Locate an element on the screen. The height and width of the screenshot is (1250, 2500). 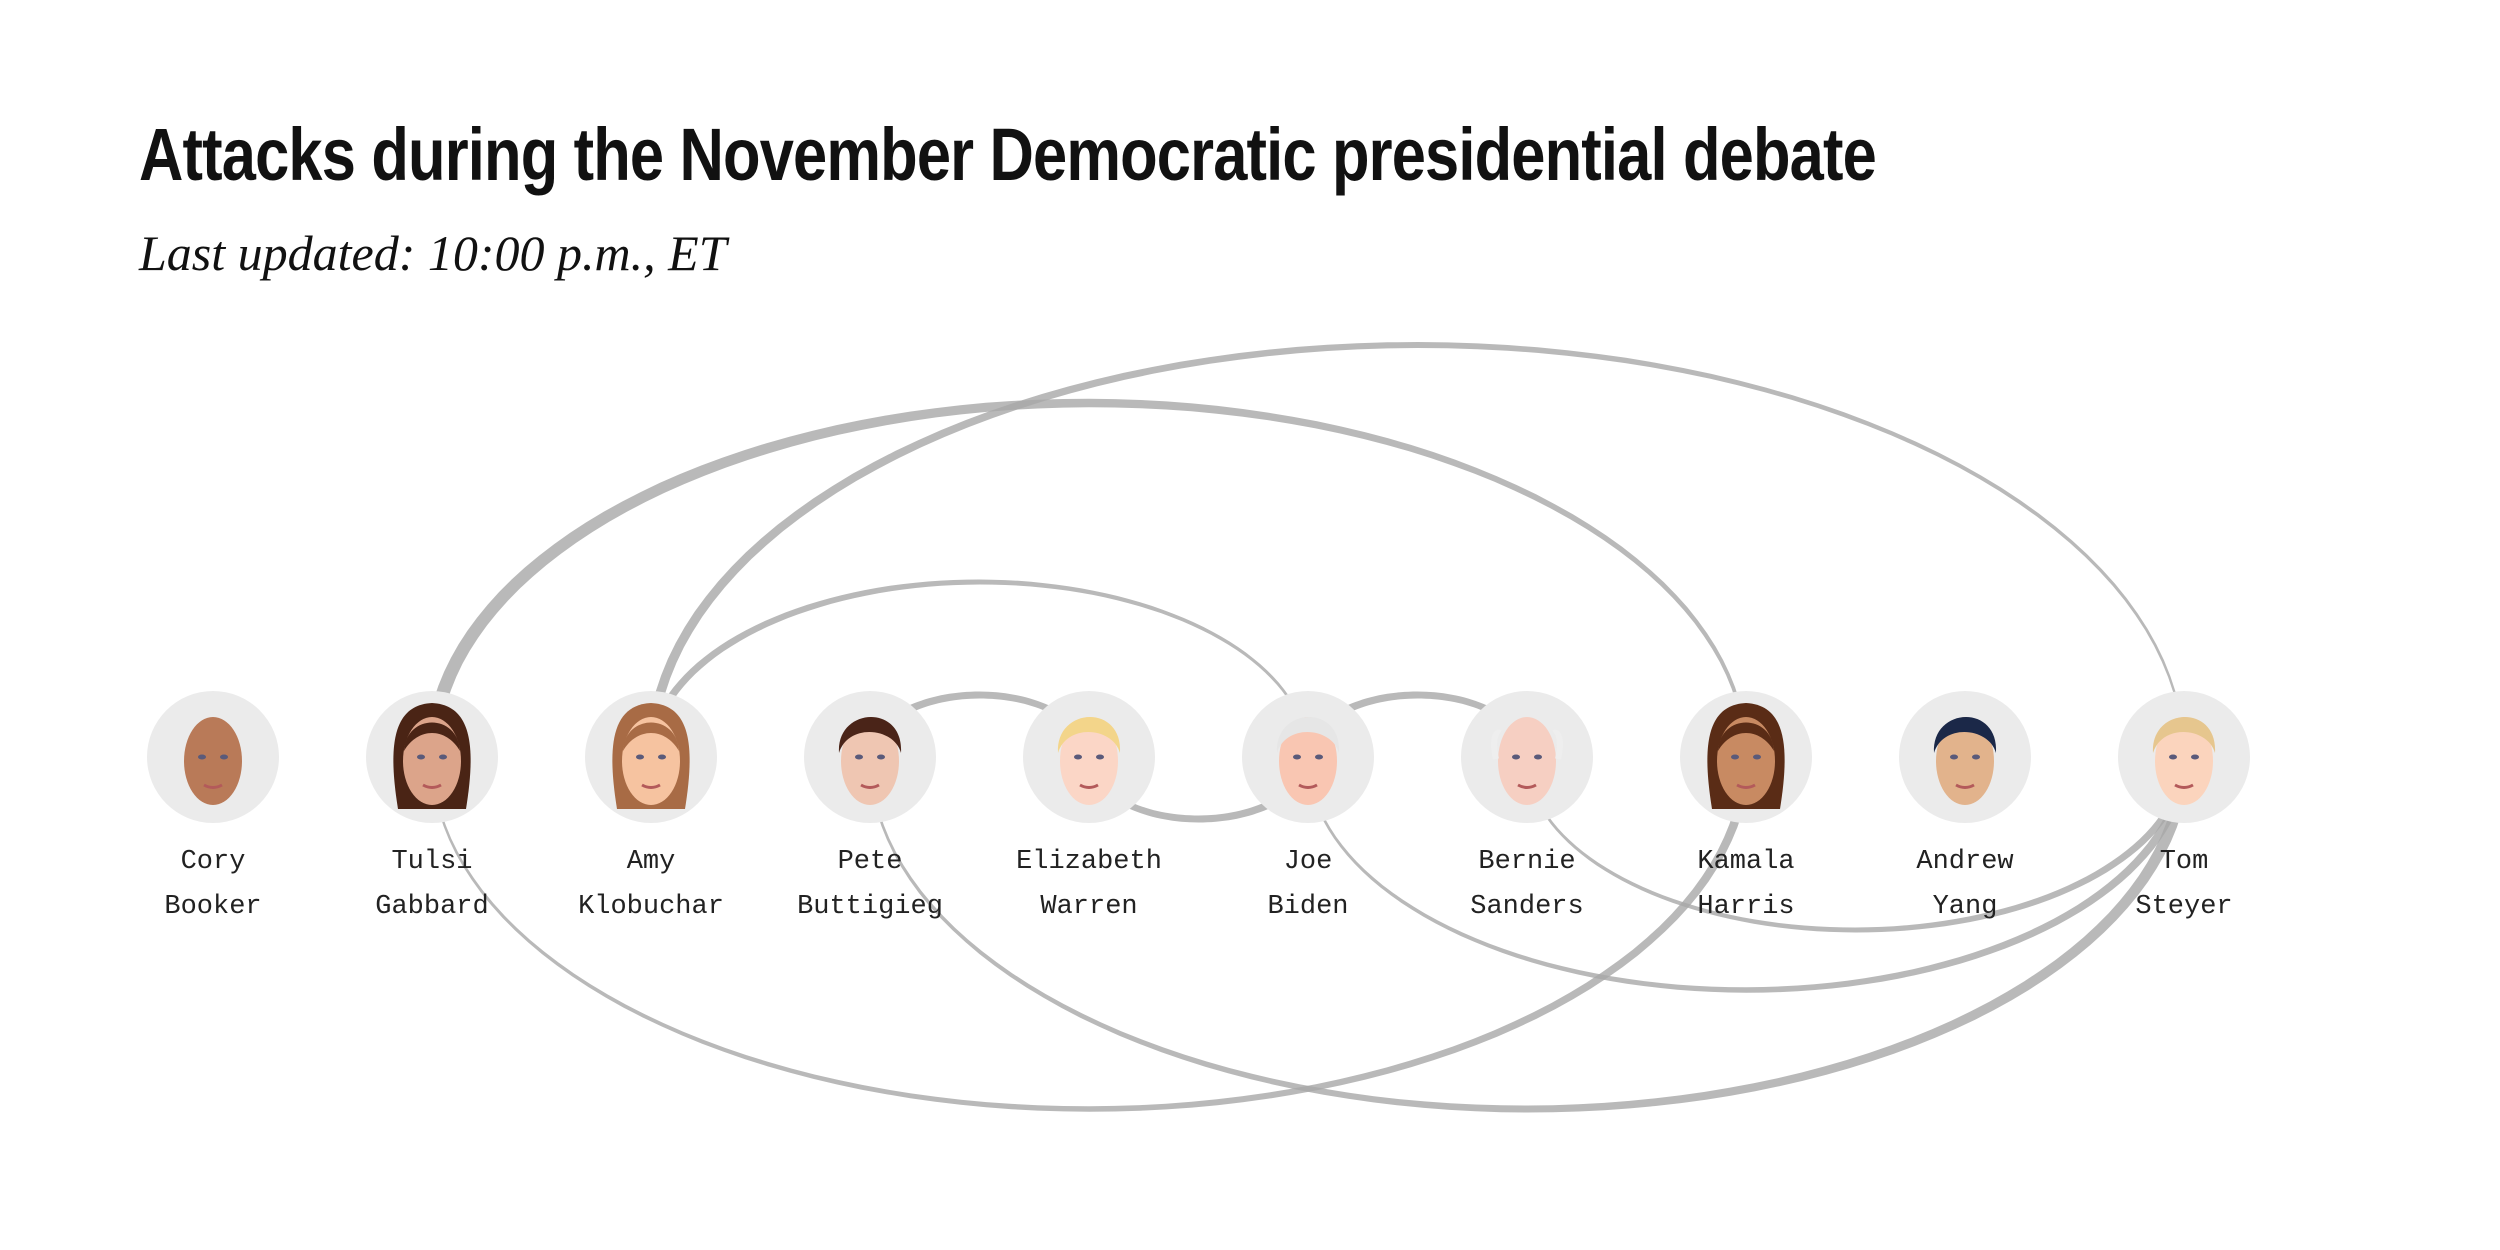
candidate-last-name: Buttigieg is located at coordinates (870, 907).